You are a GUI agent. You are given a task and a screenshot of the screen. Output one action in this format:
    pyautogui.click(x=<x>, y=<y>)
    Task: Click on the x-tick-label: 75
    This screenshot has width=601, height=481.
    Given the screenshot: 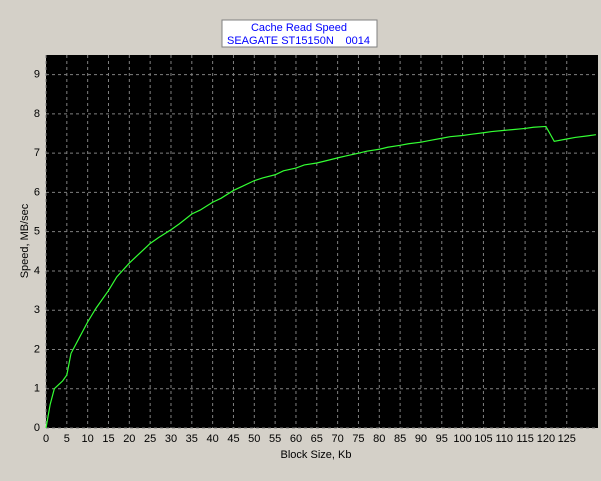 What is the action you would take?
    pyautogui.click(x=358, y=439)
    